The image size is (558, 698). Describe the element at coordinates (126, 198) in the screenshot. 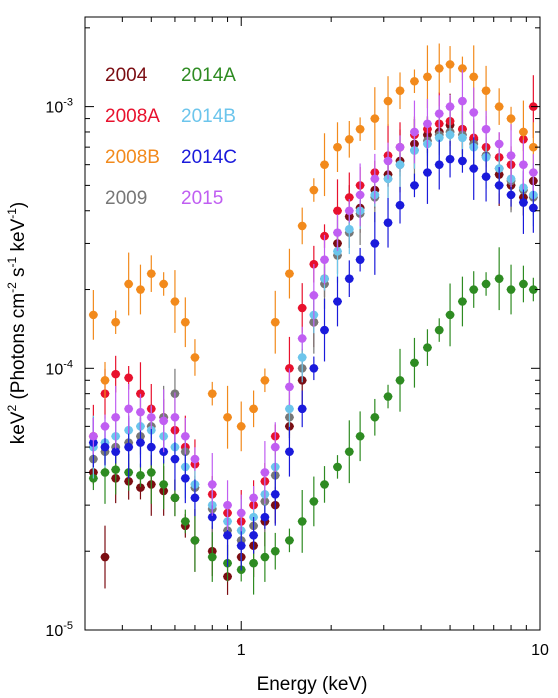

I see `legend-entry-2009: 2009` at that location.